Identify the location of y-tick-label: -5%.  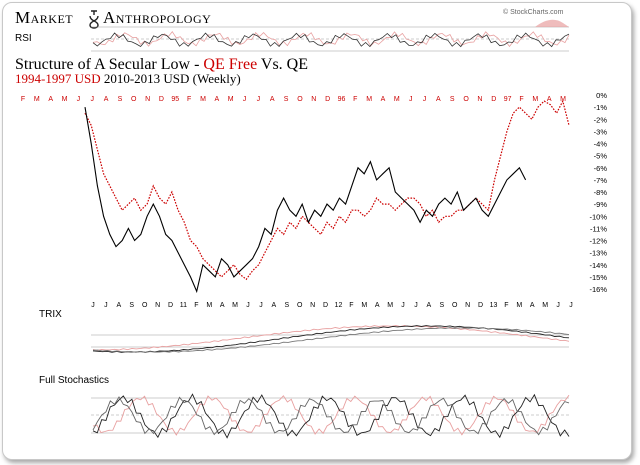
(601, 156).